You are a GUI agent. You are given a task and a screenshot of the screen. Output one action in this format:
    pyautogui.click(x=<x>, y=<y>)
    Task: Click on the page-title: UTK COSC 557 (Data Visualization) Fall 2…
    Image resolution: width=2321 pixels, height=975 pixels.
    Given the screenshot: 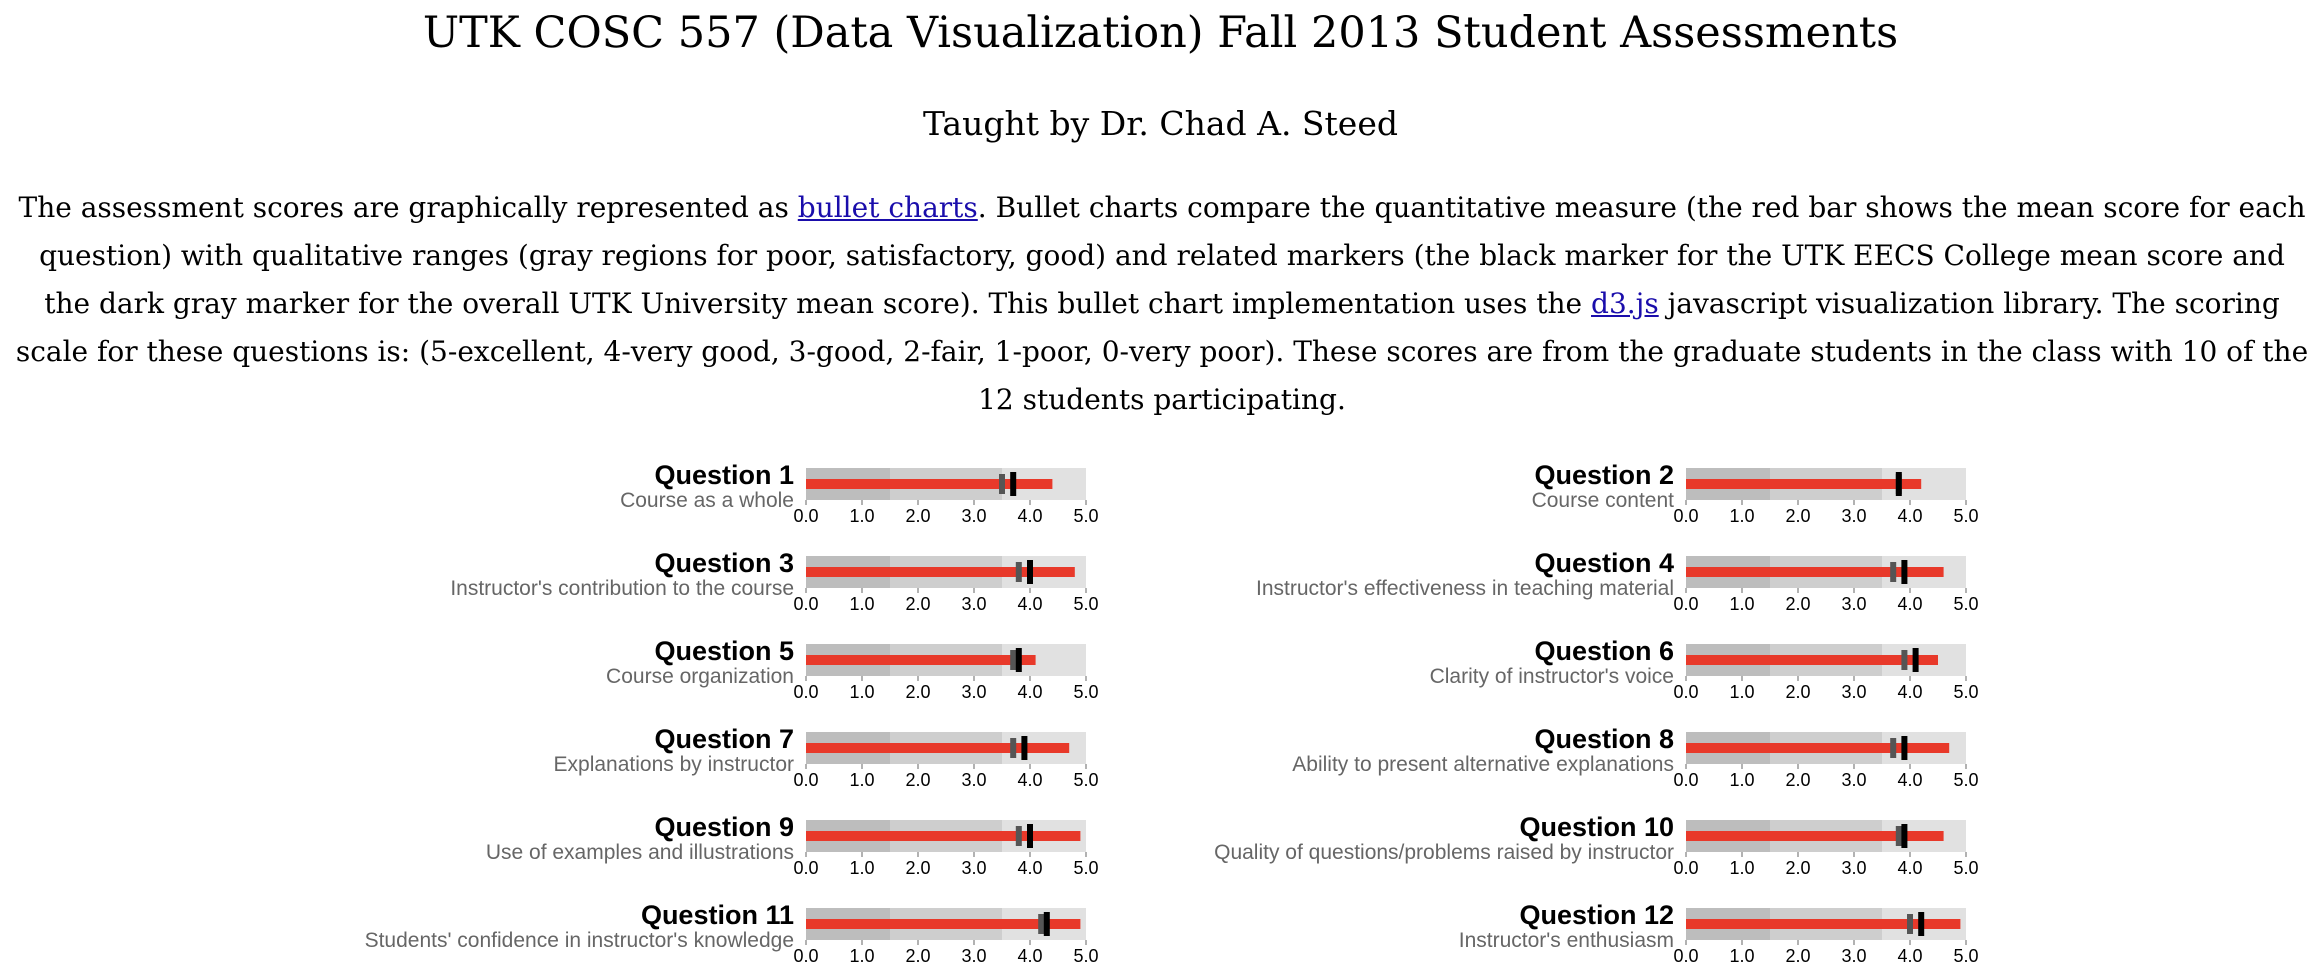 What is the action you would take?
    pyautogui.click(x=1160, y=33)
    